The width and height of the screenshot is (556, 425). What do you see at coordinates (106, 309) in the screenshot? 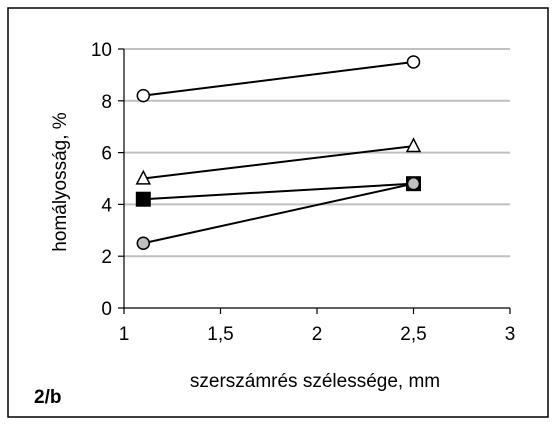
I see `y-tick-label: 0` at bounding box center [106, 309].